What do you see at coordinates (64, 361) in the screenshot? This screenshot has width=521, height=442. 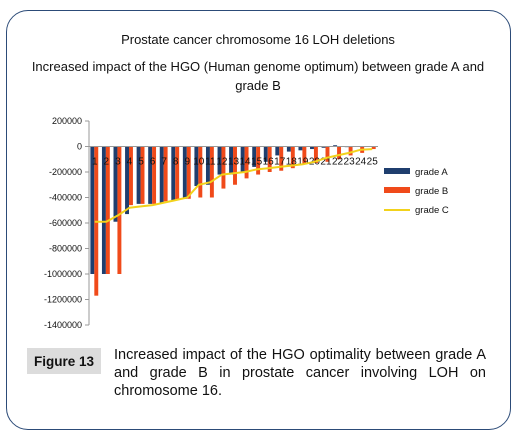 I see `figure-label: Figure 13` at bounding box center [64, 361].